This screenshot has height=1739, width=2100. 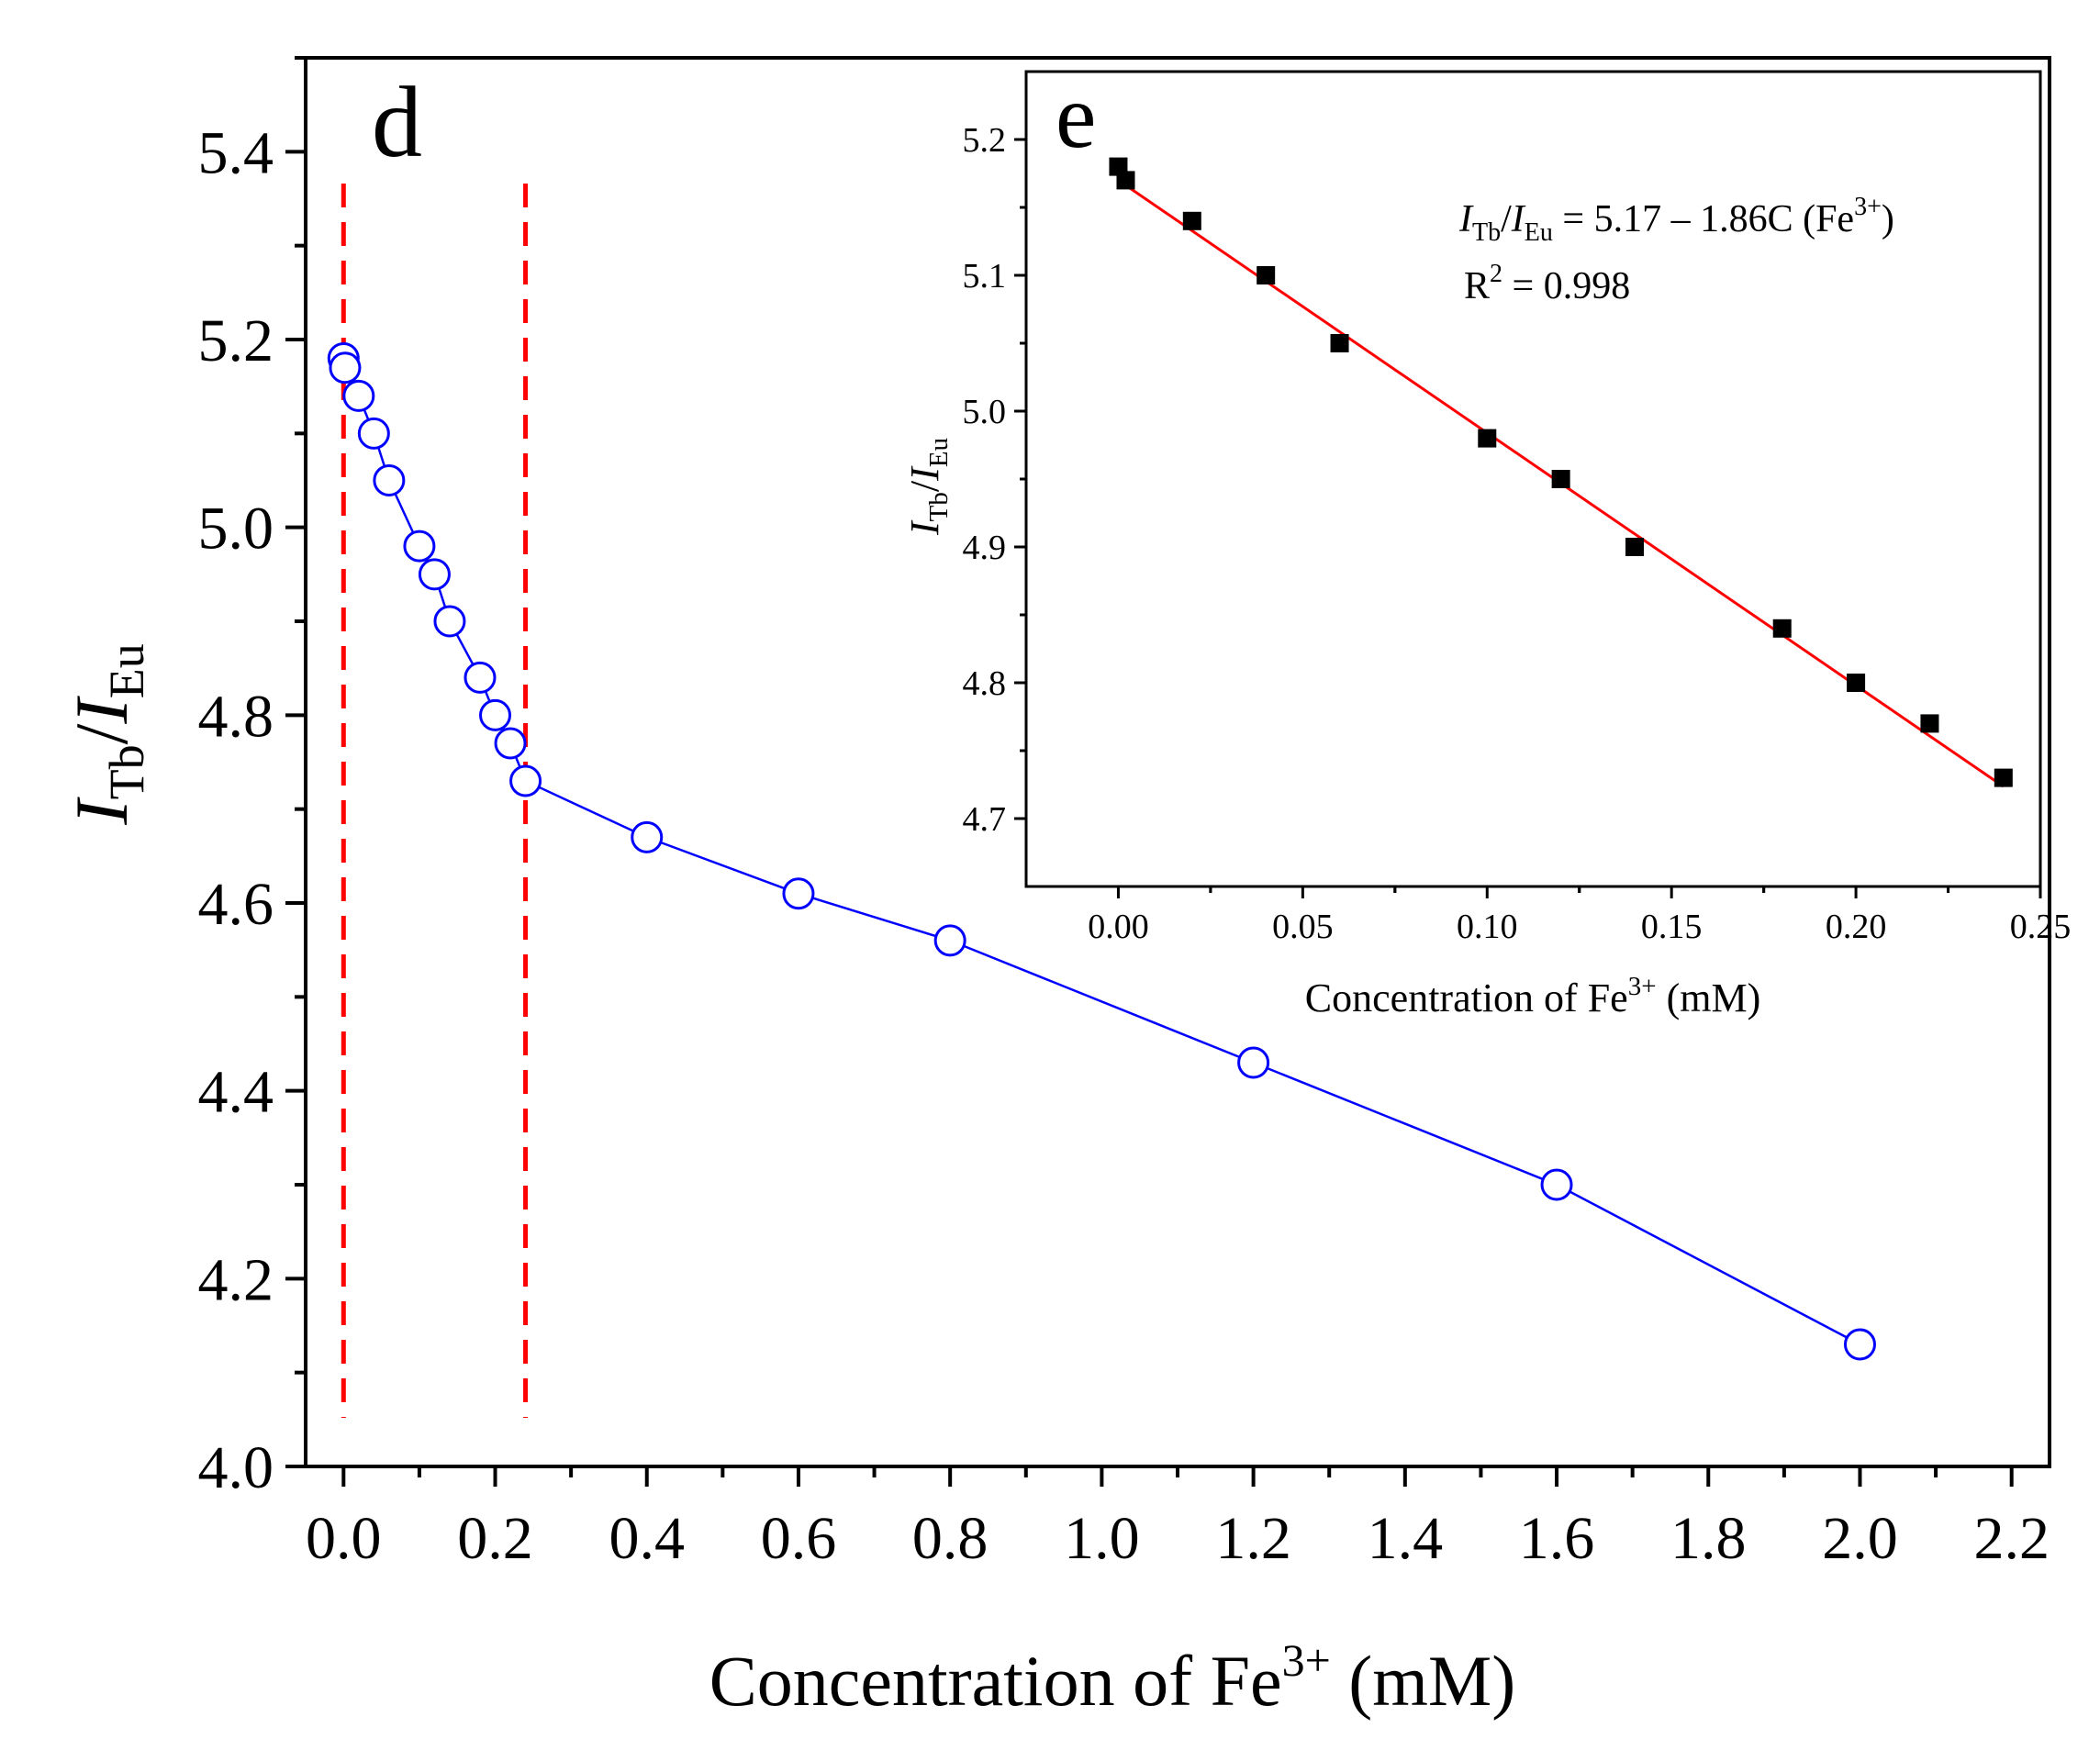 I want to click on panel-label-e: e, so click(x=1076, y=116).